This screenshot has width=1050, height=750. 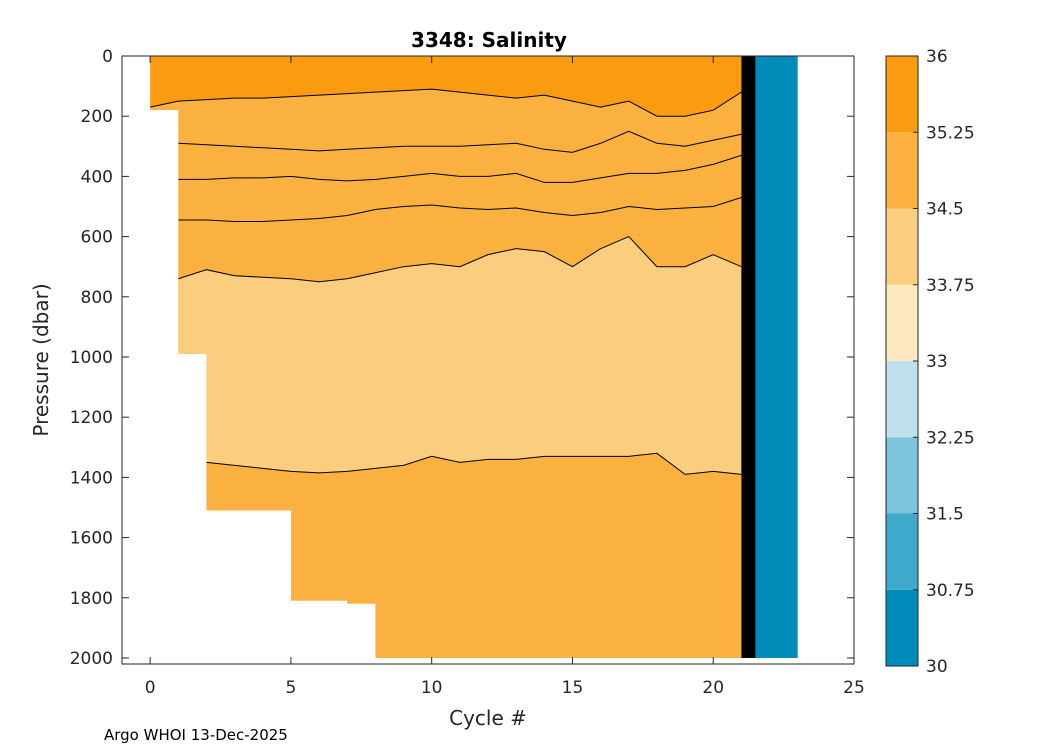 What do you see at coordinates (489, 40) in the screenshot?
I see `chart-title: 3348: Salinity` at bounding box center [489, 40].